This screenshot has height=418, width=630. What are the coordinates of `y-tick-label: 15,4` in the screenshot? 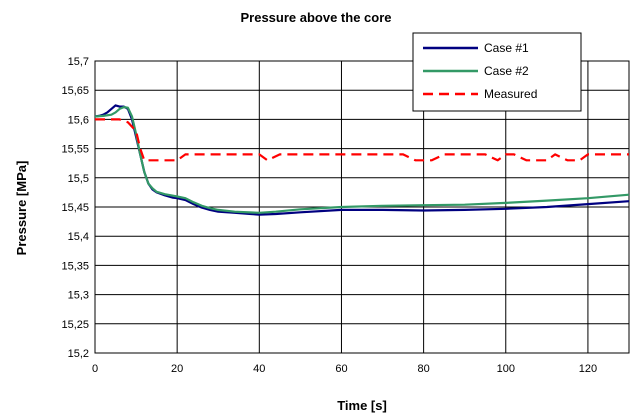 It's located at (78, 237).